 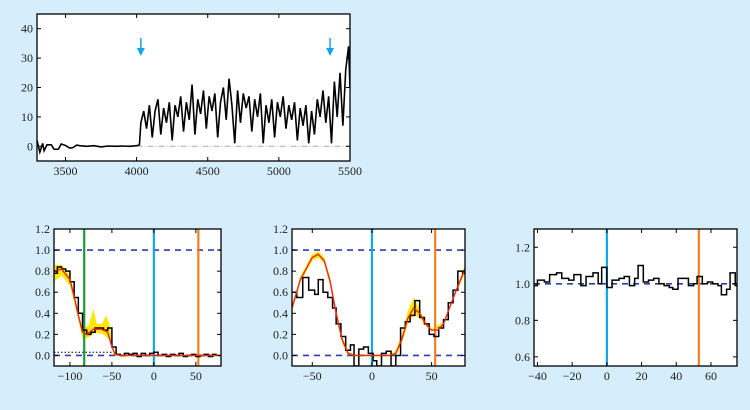 I want to click on panel-b: −100 −50 0 50 0.0 0.2 0.4 0.6 0.8 1.0 1.2, so click(x=128, y=302).